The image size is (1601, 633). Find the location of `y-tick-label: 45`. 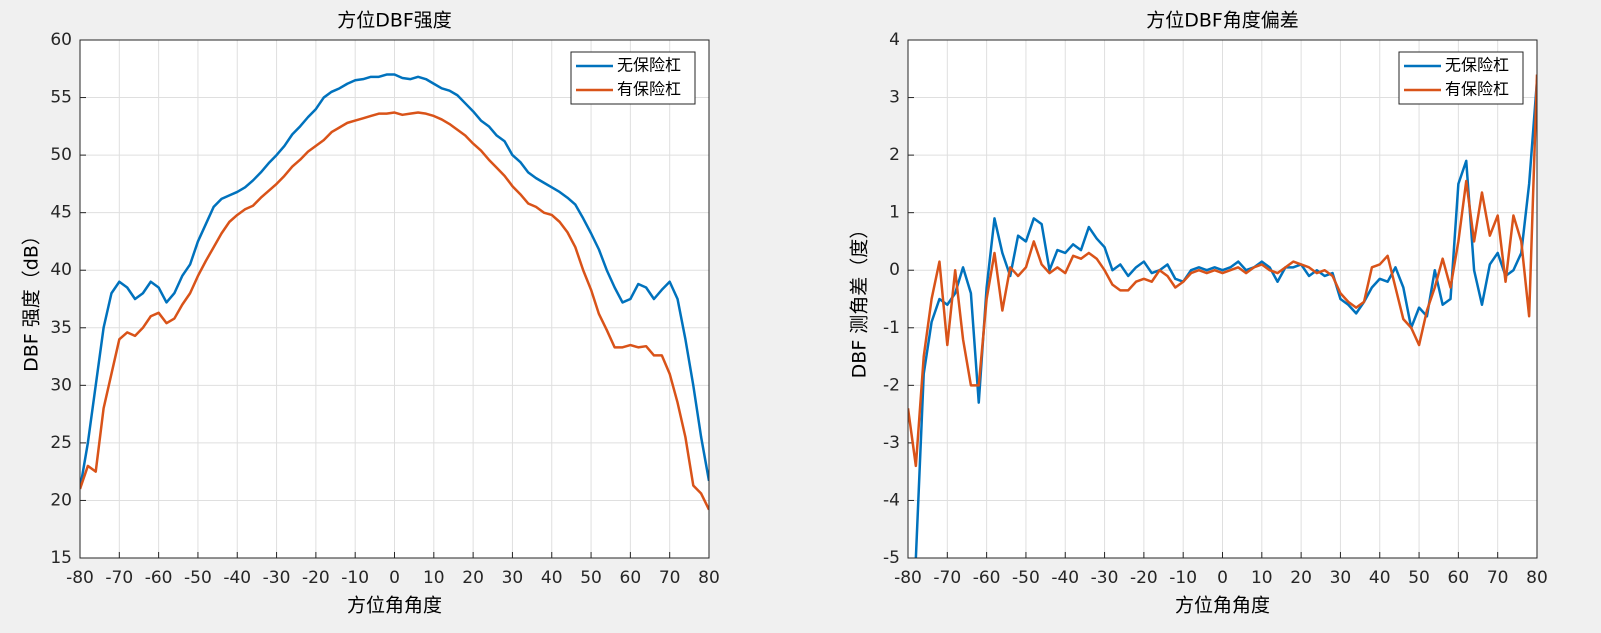

y-tick-label: 45 is located at coordinates (61, 213).